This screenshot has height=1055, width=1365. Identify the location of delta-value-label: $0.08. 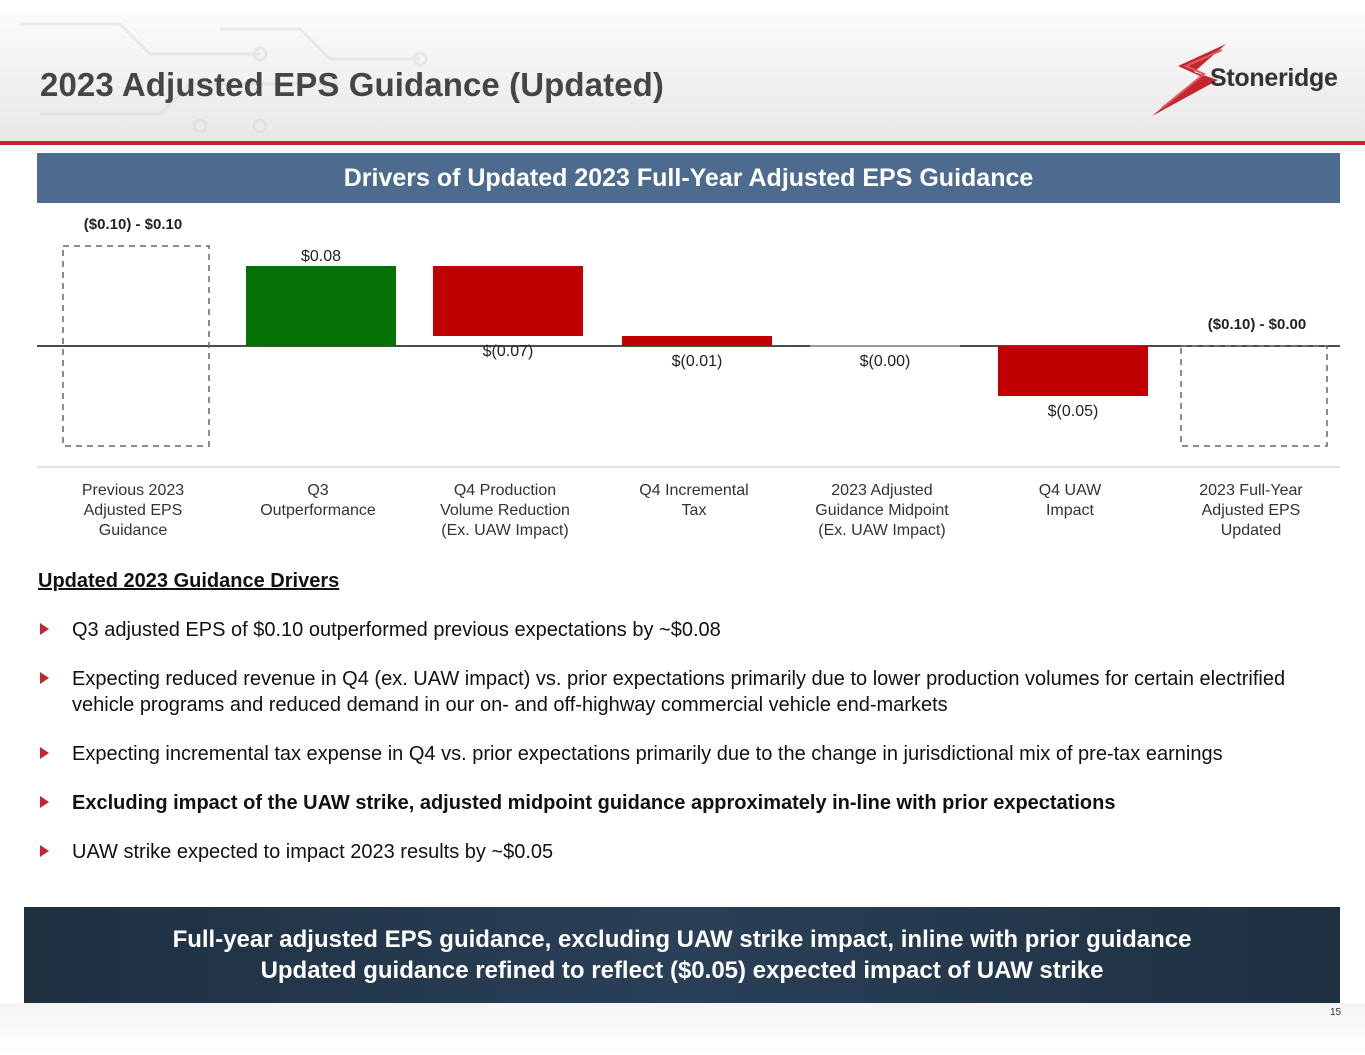
(321, 256).